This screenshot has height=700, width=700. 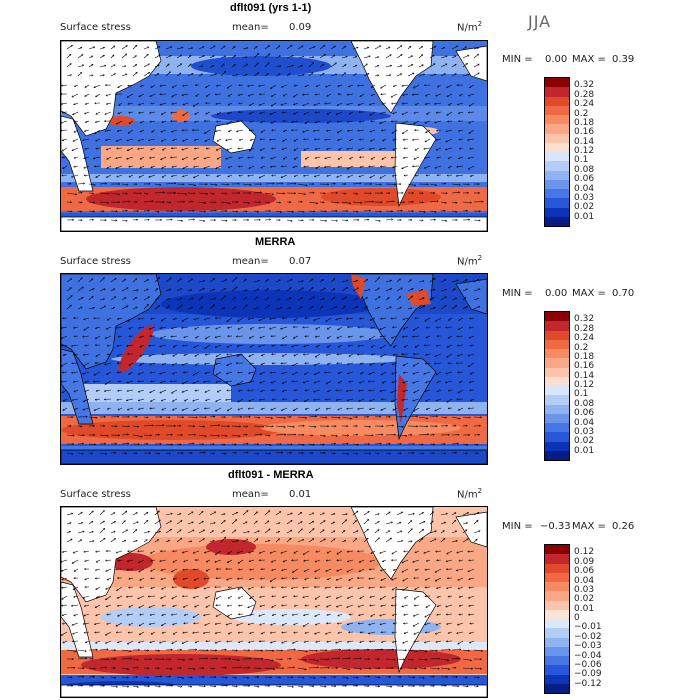 I want to click on colorbar-tick-label: 0.12, so click(x=584, y=552).